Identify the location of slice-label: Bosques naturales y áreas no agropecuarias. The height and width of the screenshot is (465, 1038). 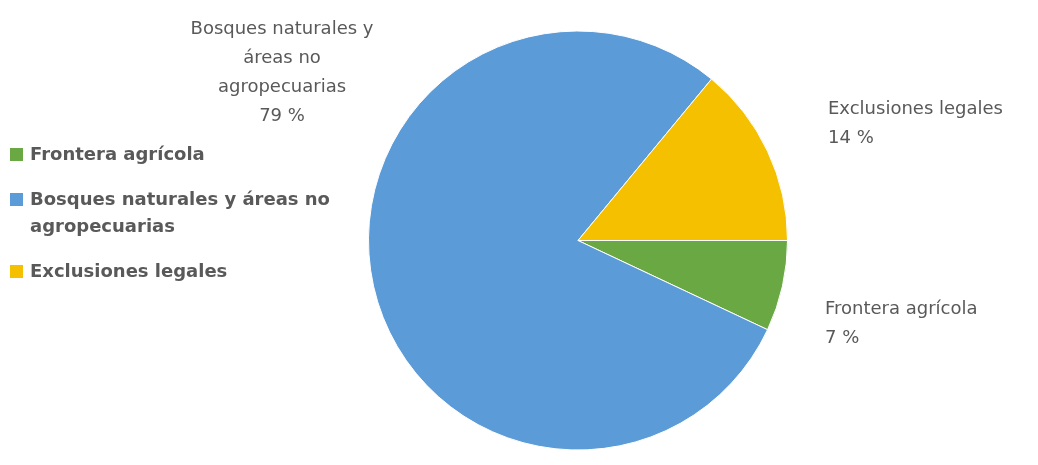
(282, 56).